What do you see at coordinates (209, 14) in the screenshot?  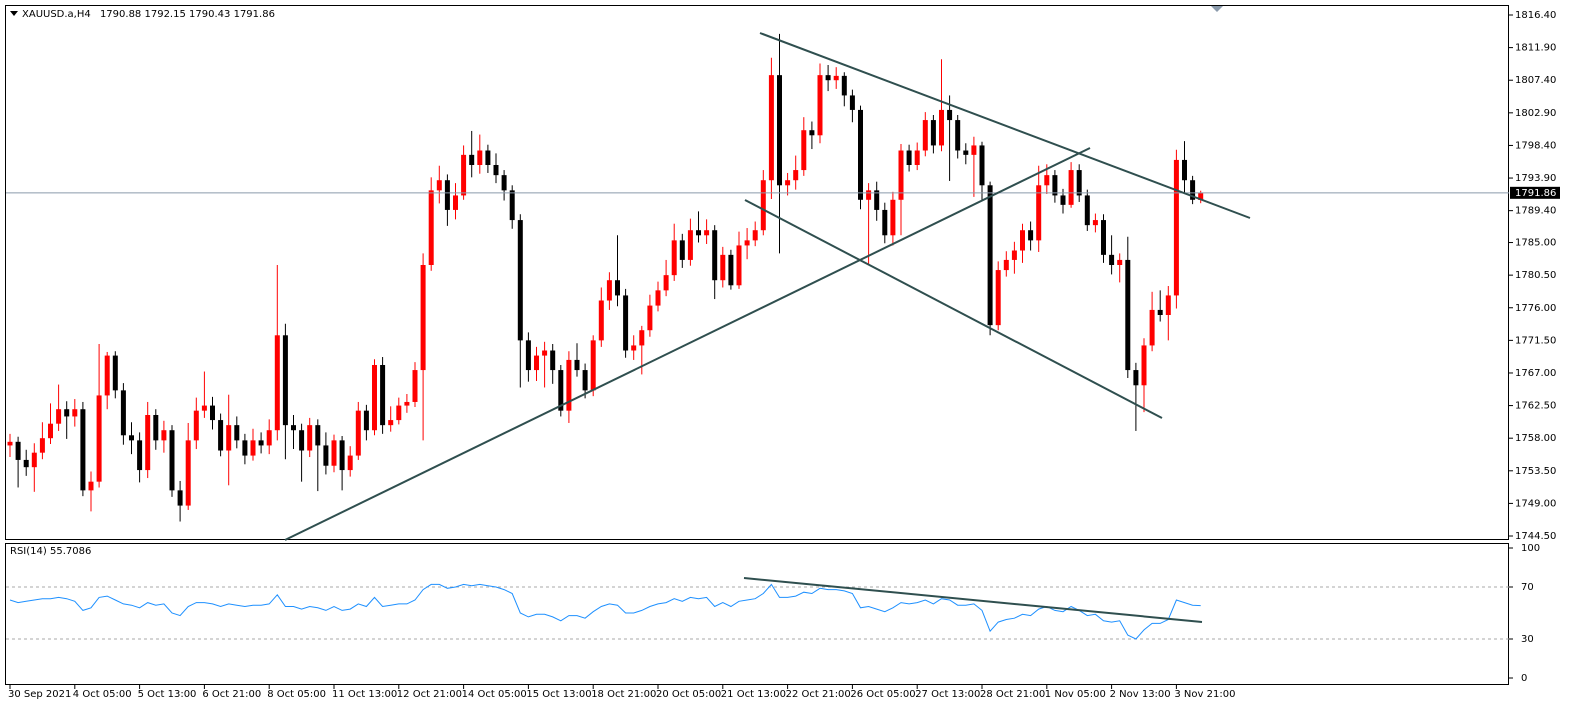 I see `header-low: 1790.43` at bounding box center [209, 14].